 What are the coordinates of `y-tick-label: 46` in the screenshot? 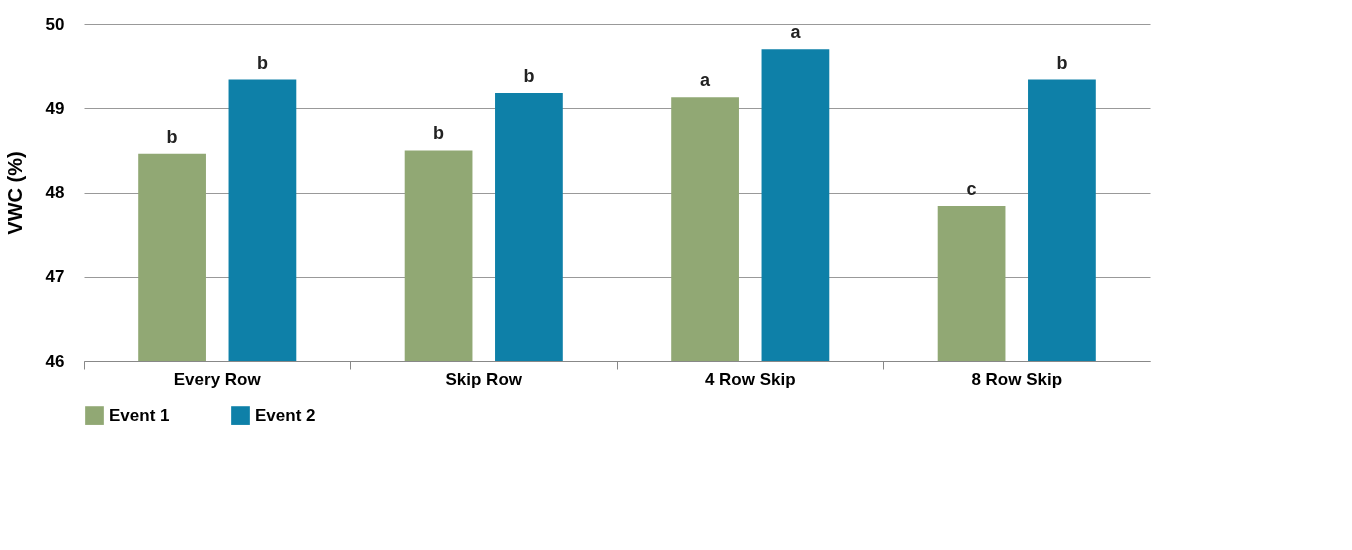 It's located at (55, 361).